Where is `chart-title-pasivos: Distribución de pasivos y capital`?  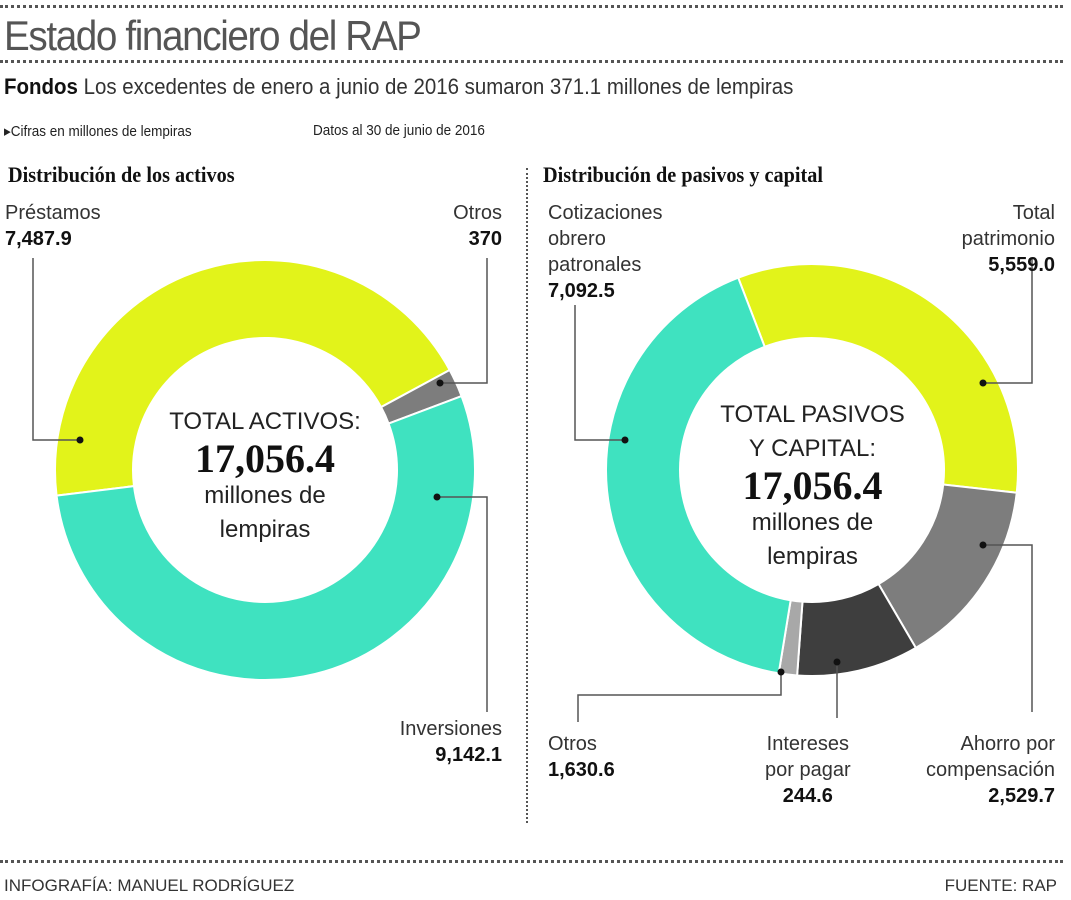 chart-title-pasivos: Distribución de pasivos y capital is located at coordinates (683, 174).